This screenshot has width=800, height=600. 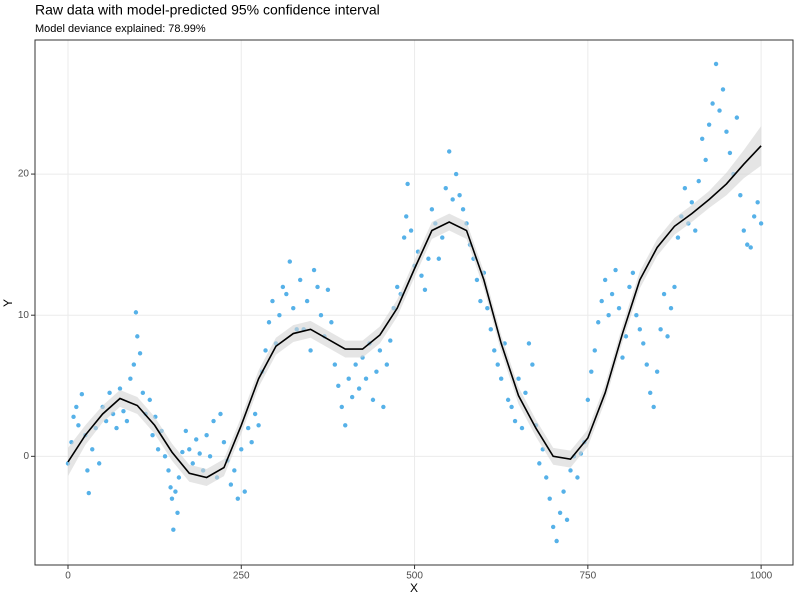 I want to click on x-tick-label: 250, so click(x=241, y=576).